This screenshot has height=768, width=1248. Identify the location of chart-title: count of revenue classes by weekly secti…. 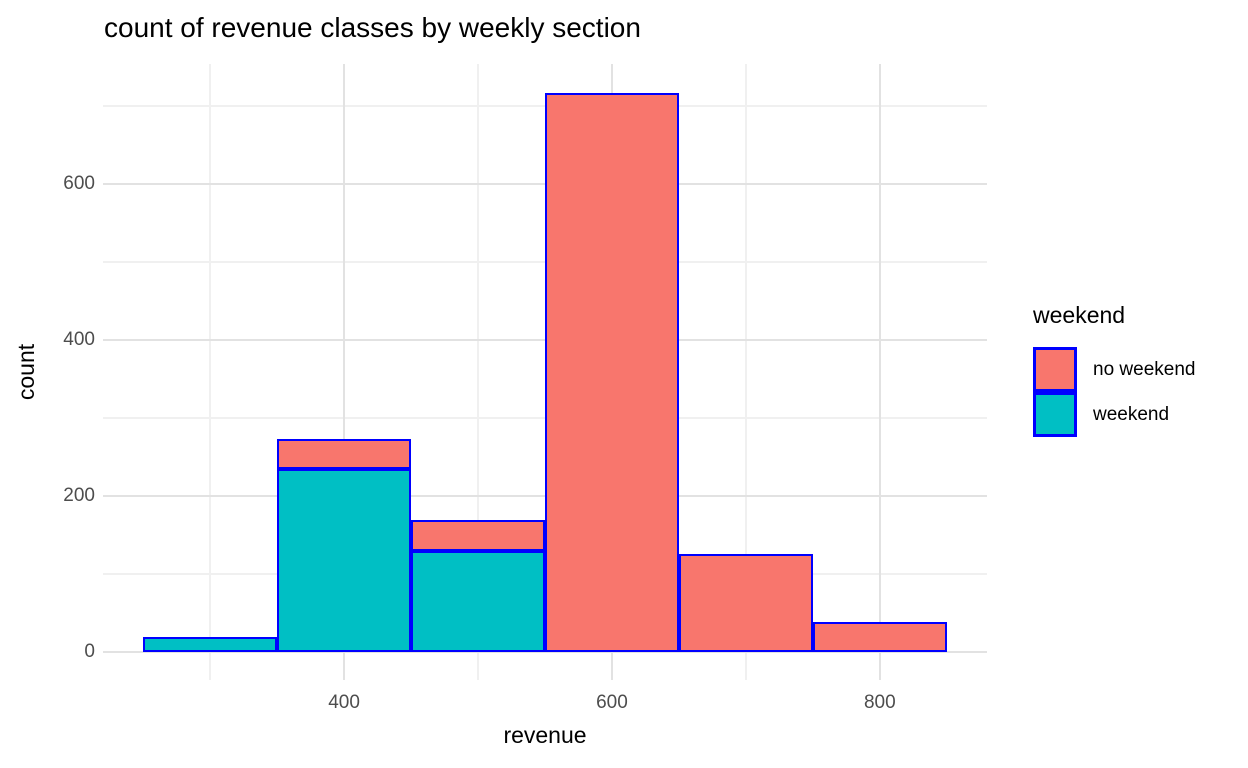
(372, 27).